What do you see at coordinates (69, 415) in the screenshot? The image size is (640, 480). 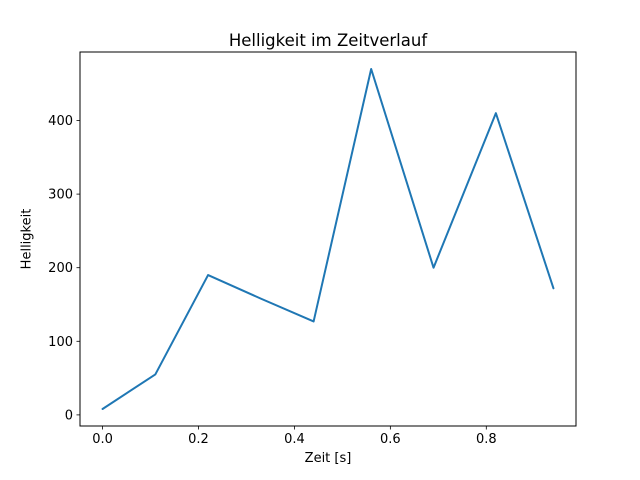 I see `svg-text: 0` at bounding box center [69, 415].